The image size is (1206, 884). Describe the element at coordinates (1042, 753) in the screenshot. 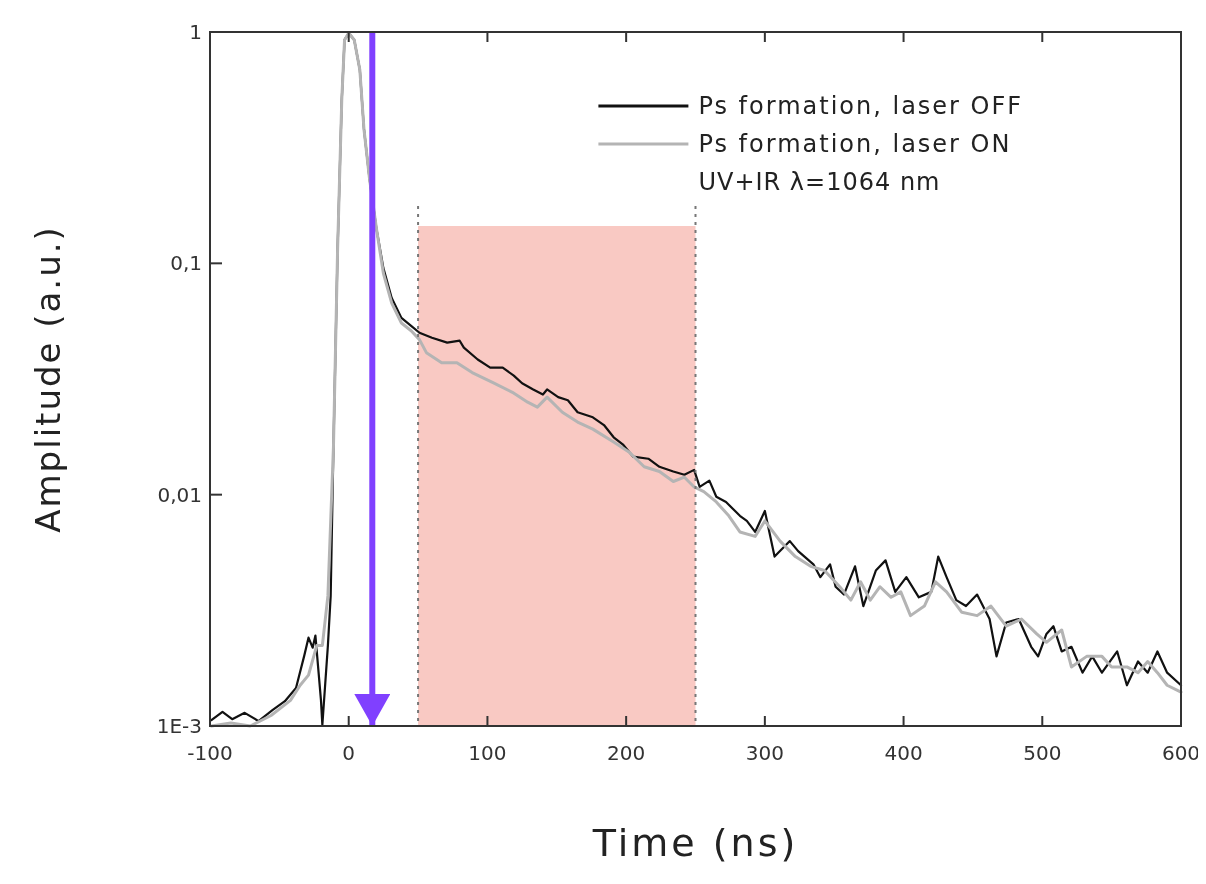

I see `x-tick-label: 500` at that location.